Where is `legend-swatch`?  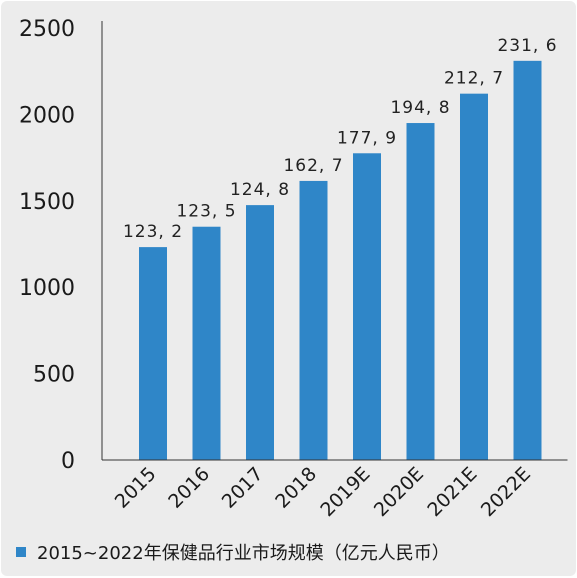
legend-swatch is located at coordinates (21, 552).